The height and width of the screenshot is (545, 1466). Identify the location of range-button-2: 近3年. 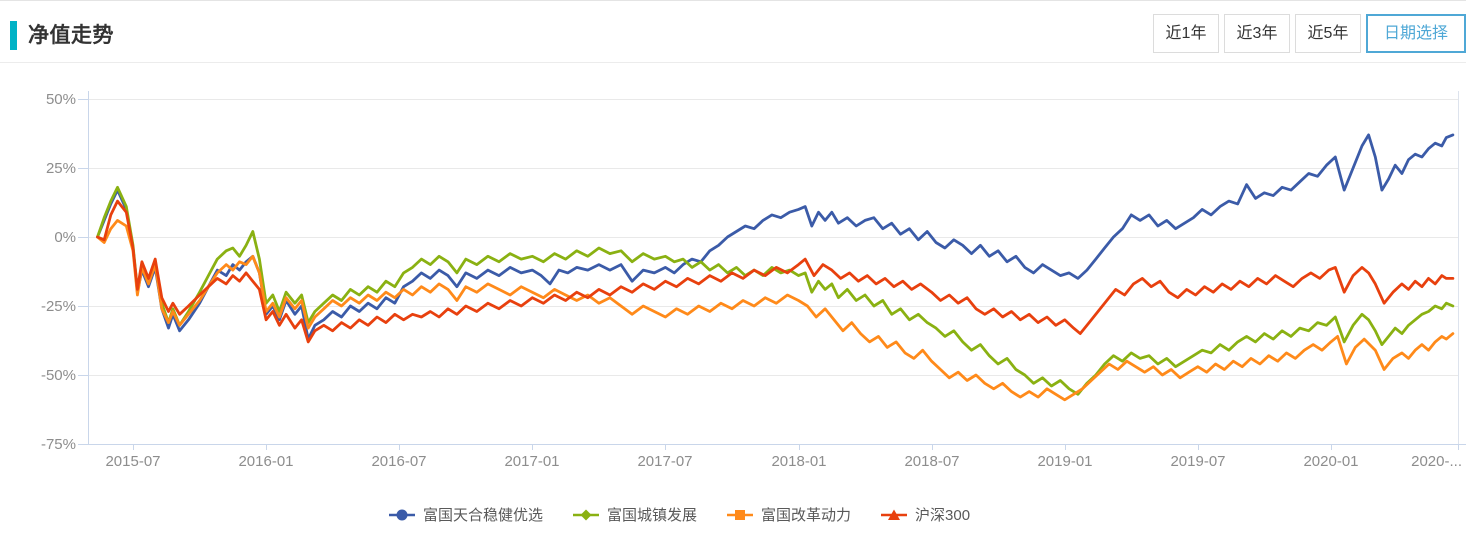
(1257, 33).